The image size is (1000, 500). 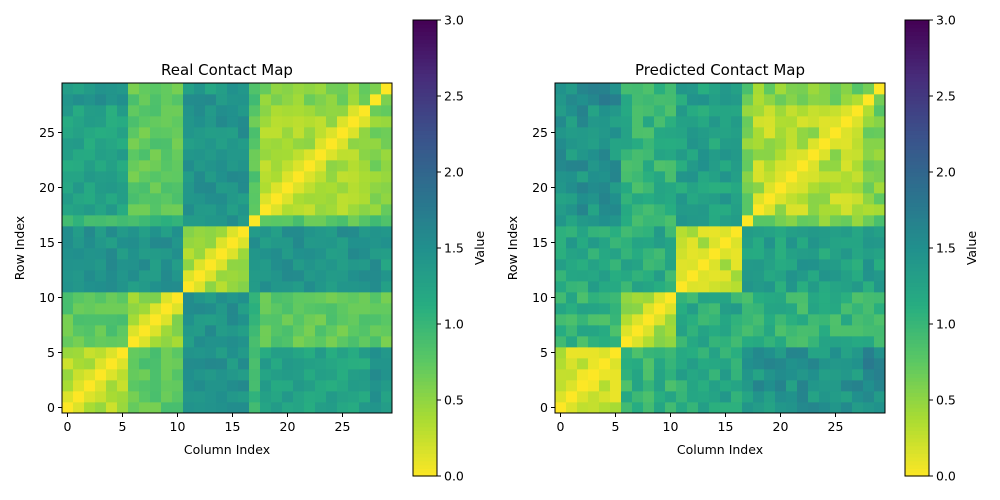 What do you see at coordinates (946, 20) in the screenshot?
I see `colorbar-tick-label: 3.0` at bounding box center [946, 20].